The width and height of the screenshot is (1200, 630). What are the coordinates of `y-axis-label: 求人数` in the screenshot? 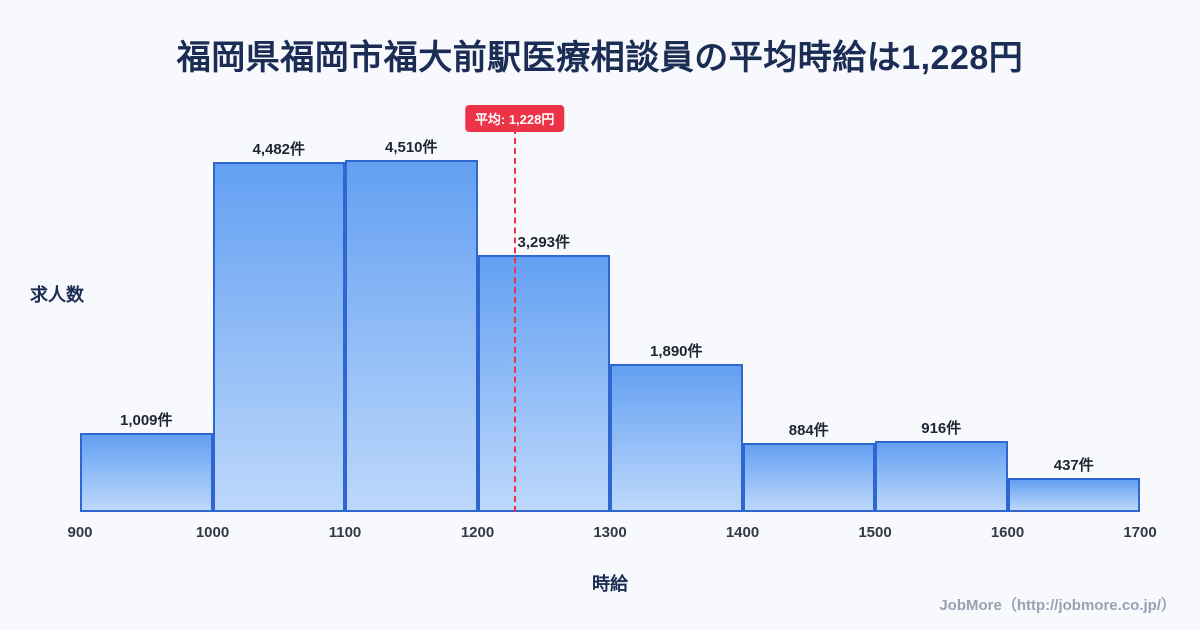 It's located at (57, 295).